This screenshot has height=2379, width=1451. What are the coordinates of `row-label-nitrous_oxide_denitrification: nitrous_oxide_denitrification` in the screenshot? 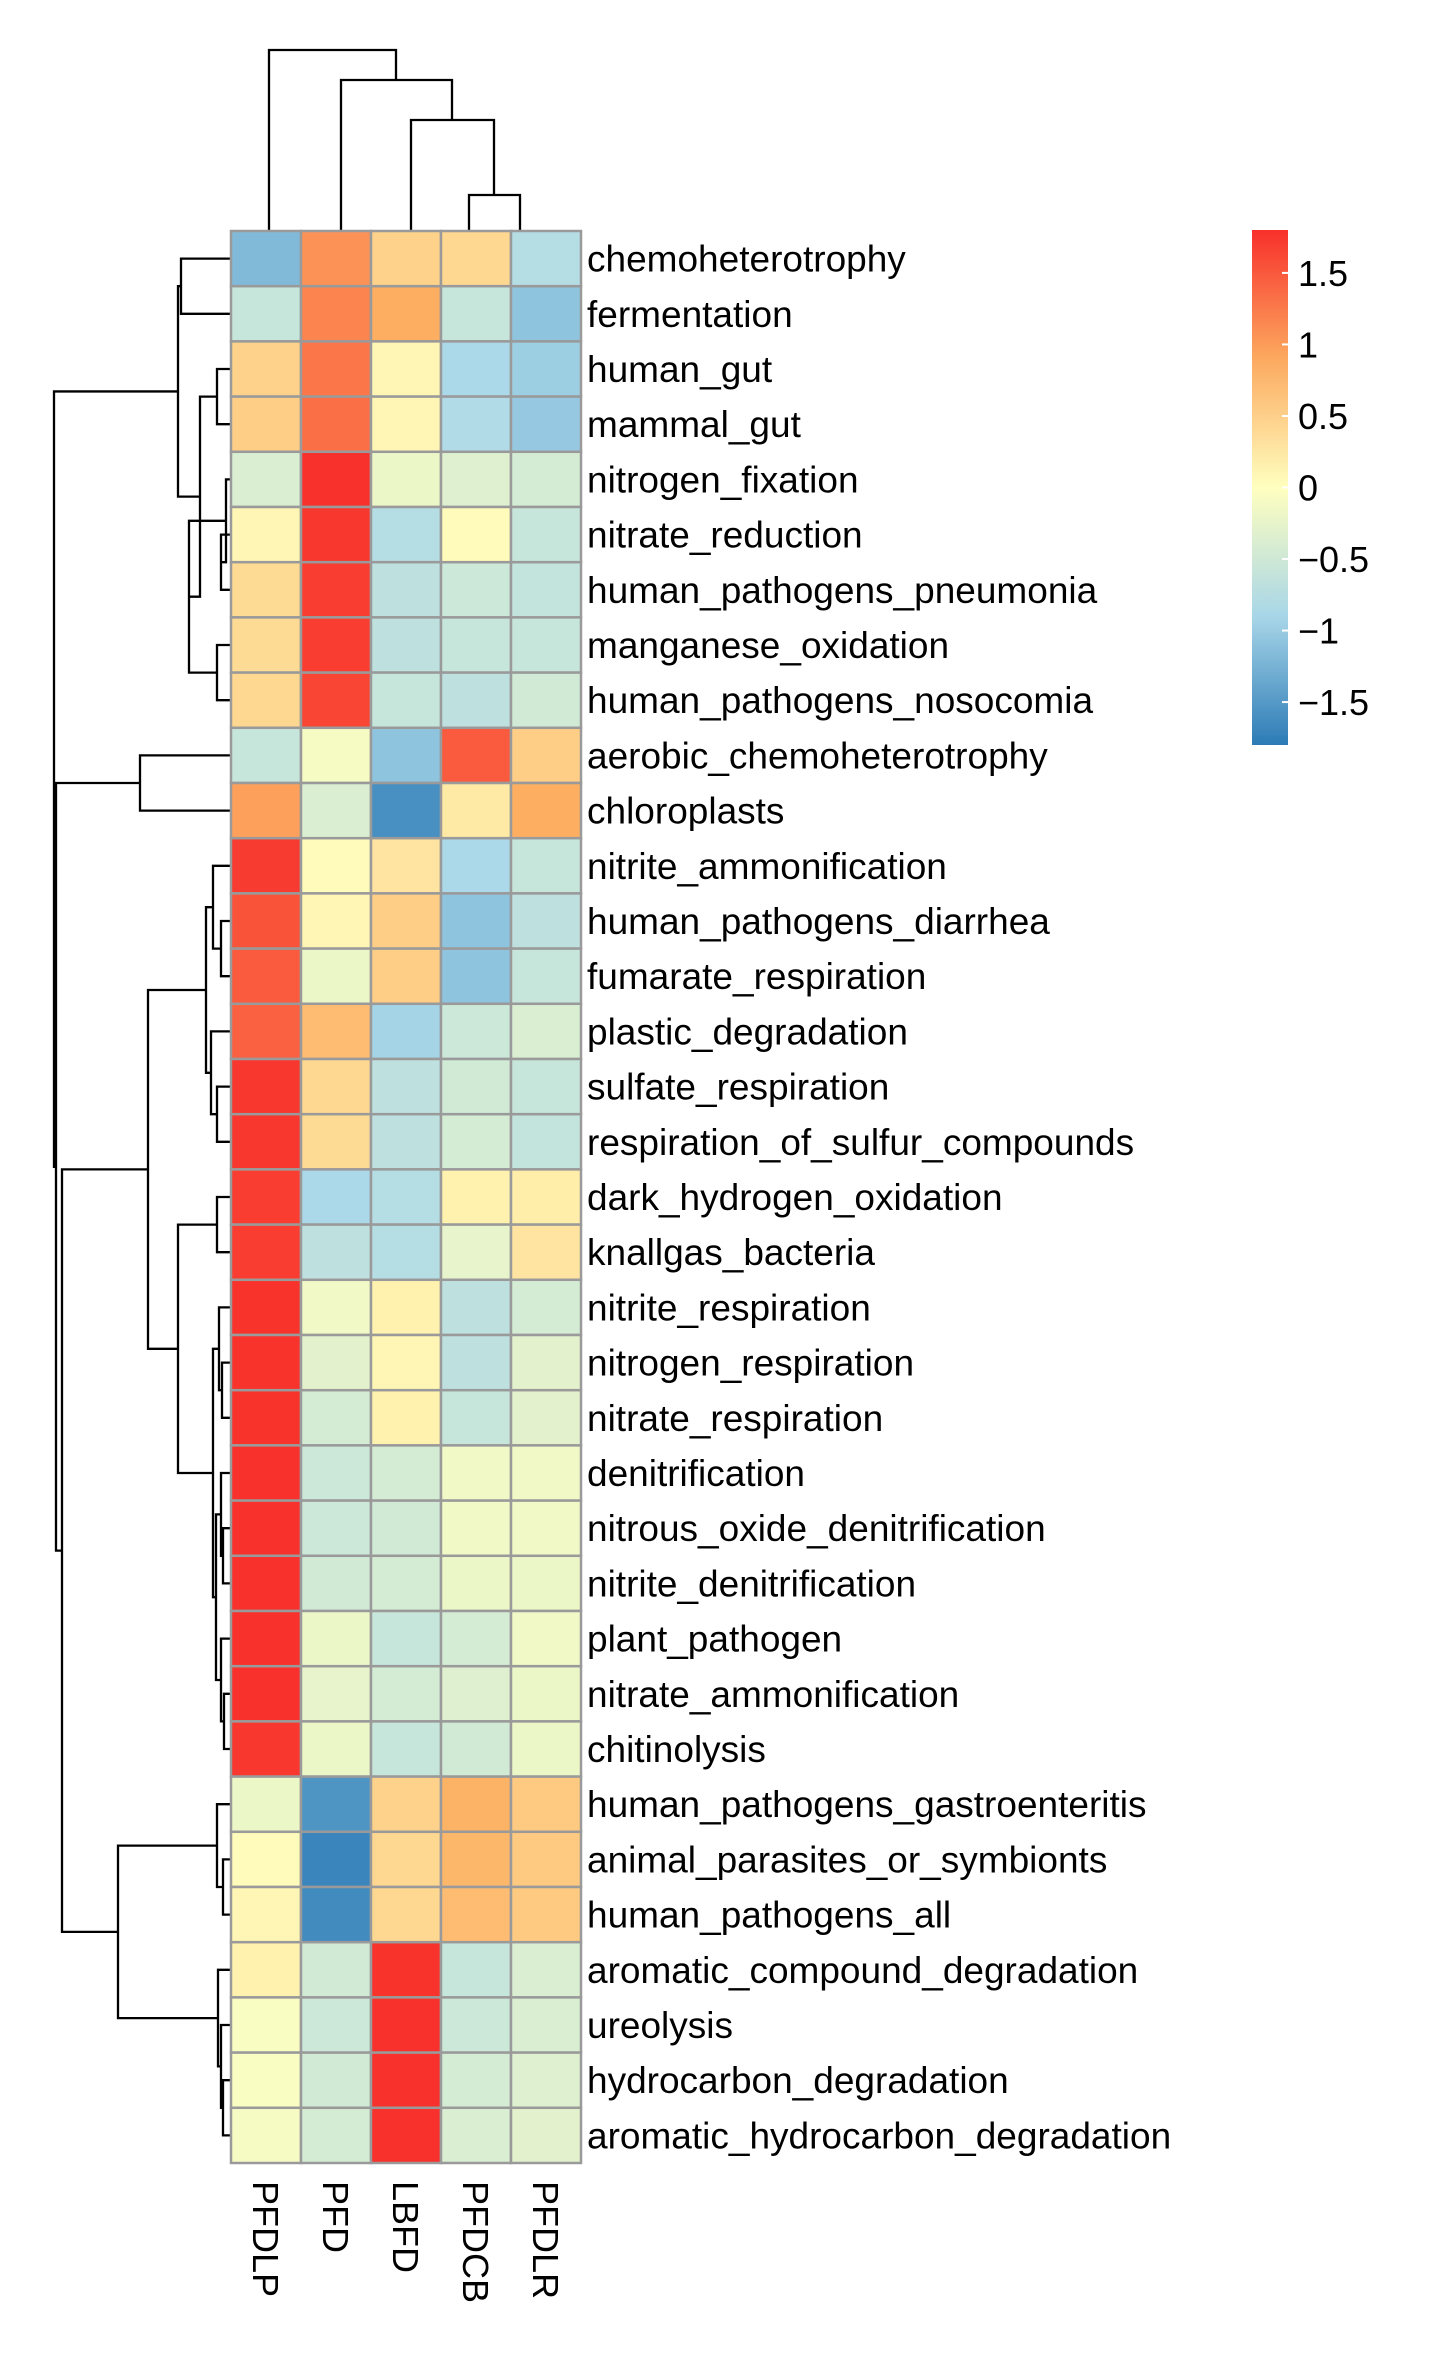 It's located at (816, 1528).